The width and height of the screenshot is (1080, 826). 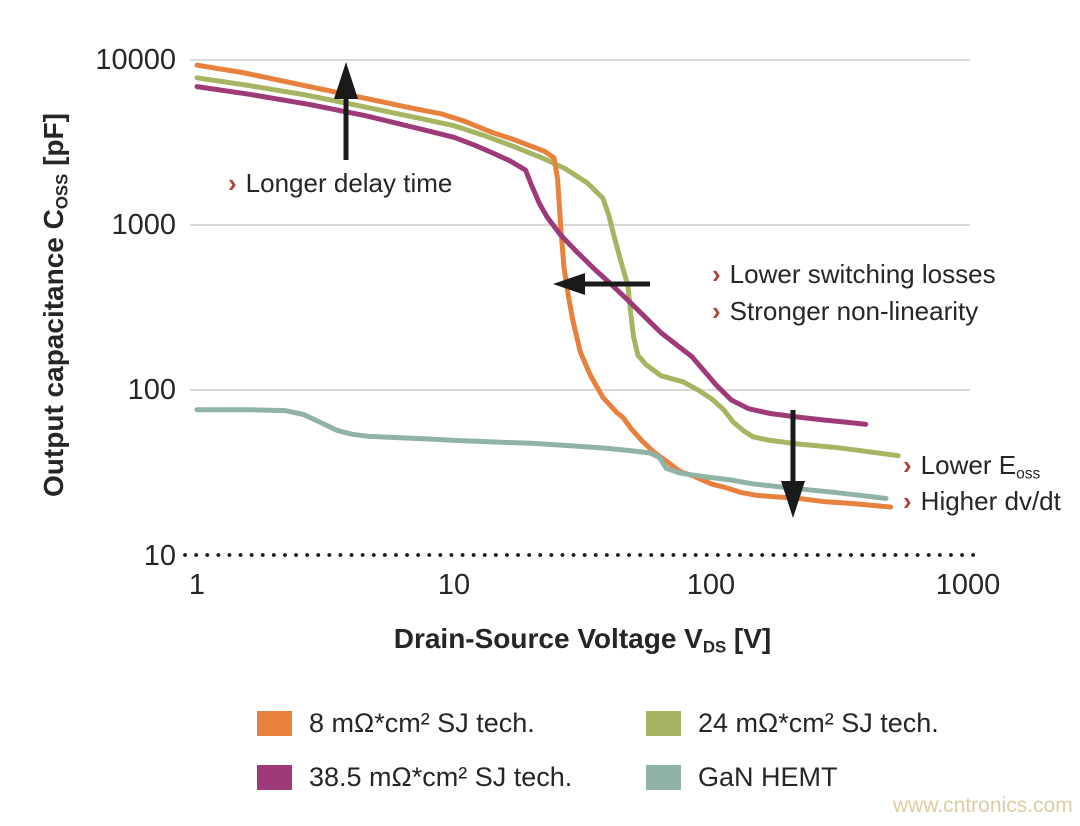 What do you see at coordinates (990, 501) in the screenshot?
I see `annotation-text: Higher dv/dt` at bounding box center [990, 501].